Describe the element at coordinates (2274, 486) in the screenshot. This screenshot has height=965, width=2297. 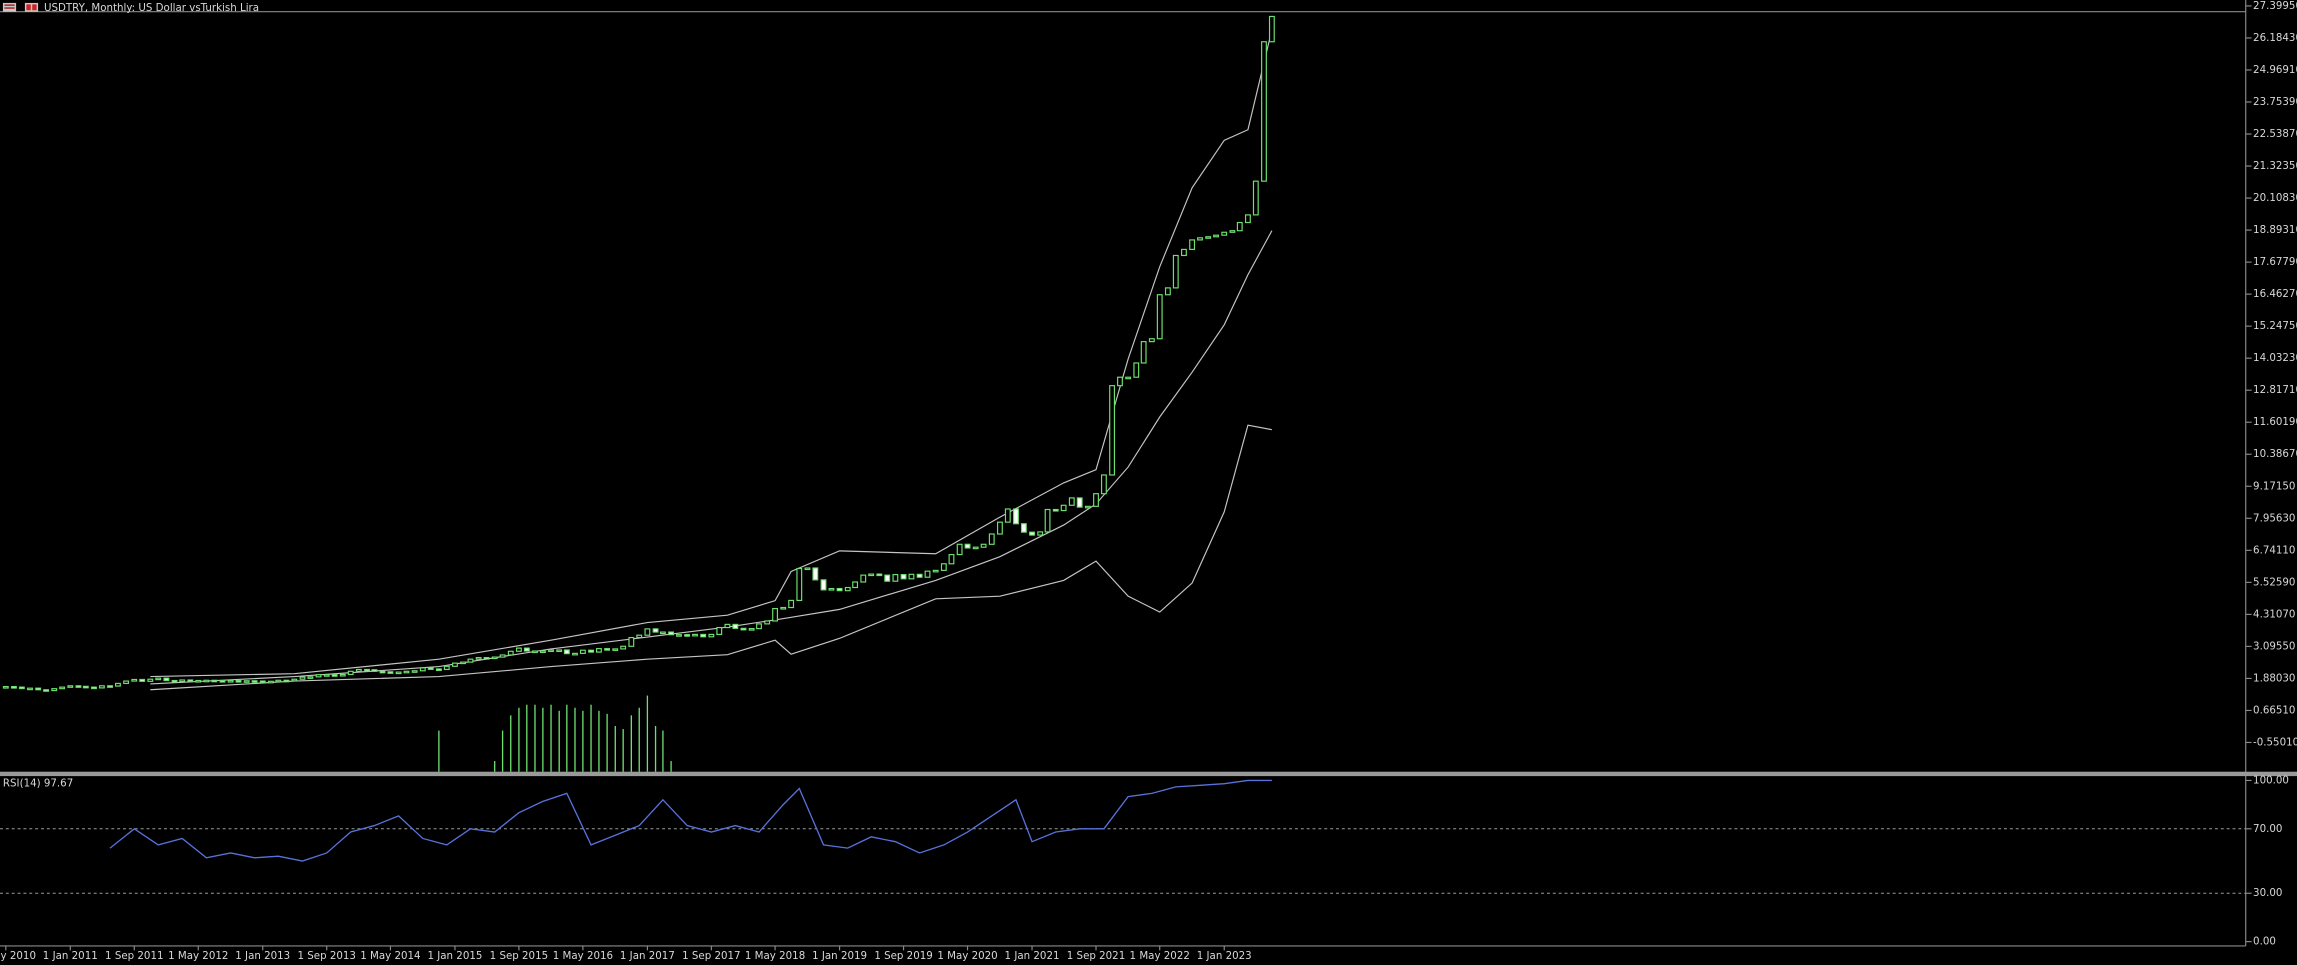
I see `y-tick-label: 9.17150` at that location.